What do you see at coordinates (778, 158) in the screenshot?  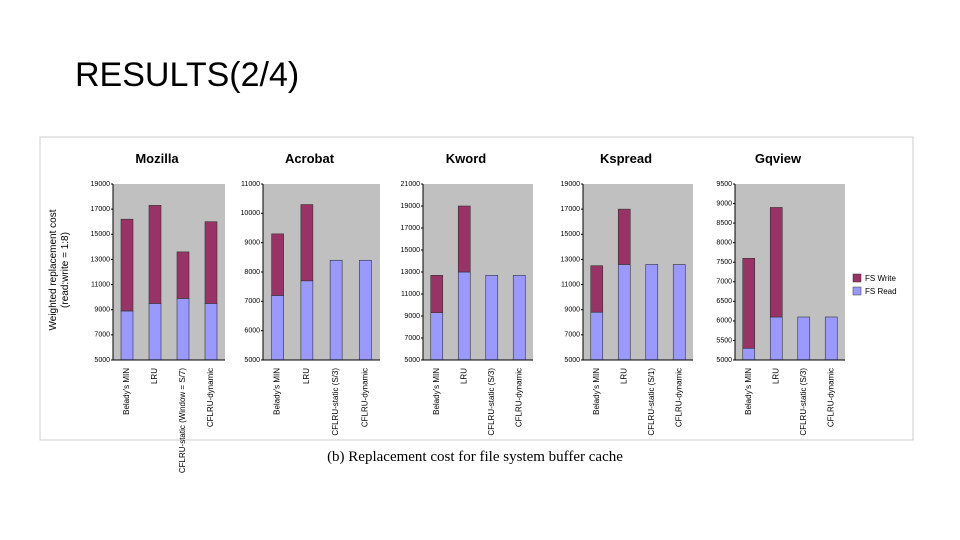 I see `chart-title: Gqview` at bounding box center [778, 158].